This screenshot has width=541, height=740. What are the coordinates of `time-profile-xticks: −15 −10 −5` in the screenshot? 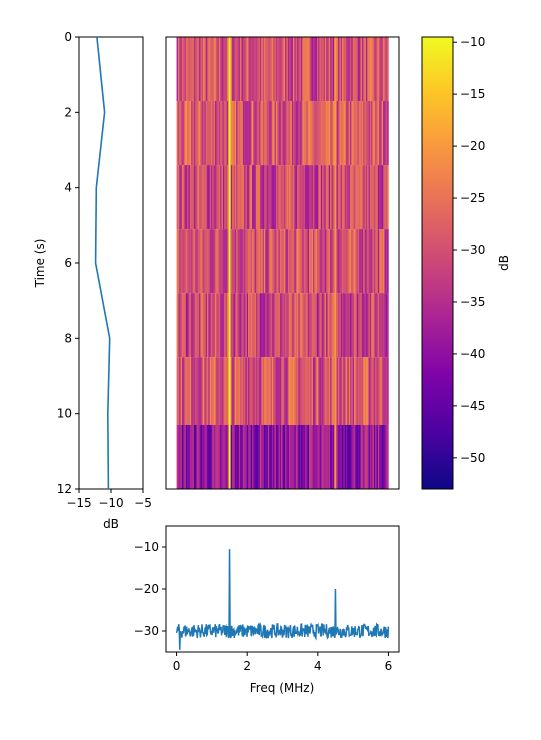 It's located at (109, 499).